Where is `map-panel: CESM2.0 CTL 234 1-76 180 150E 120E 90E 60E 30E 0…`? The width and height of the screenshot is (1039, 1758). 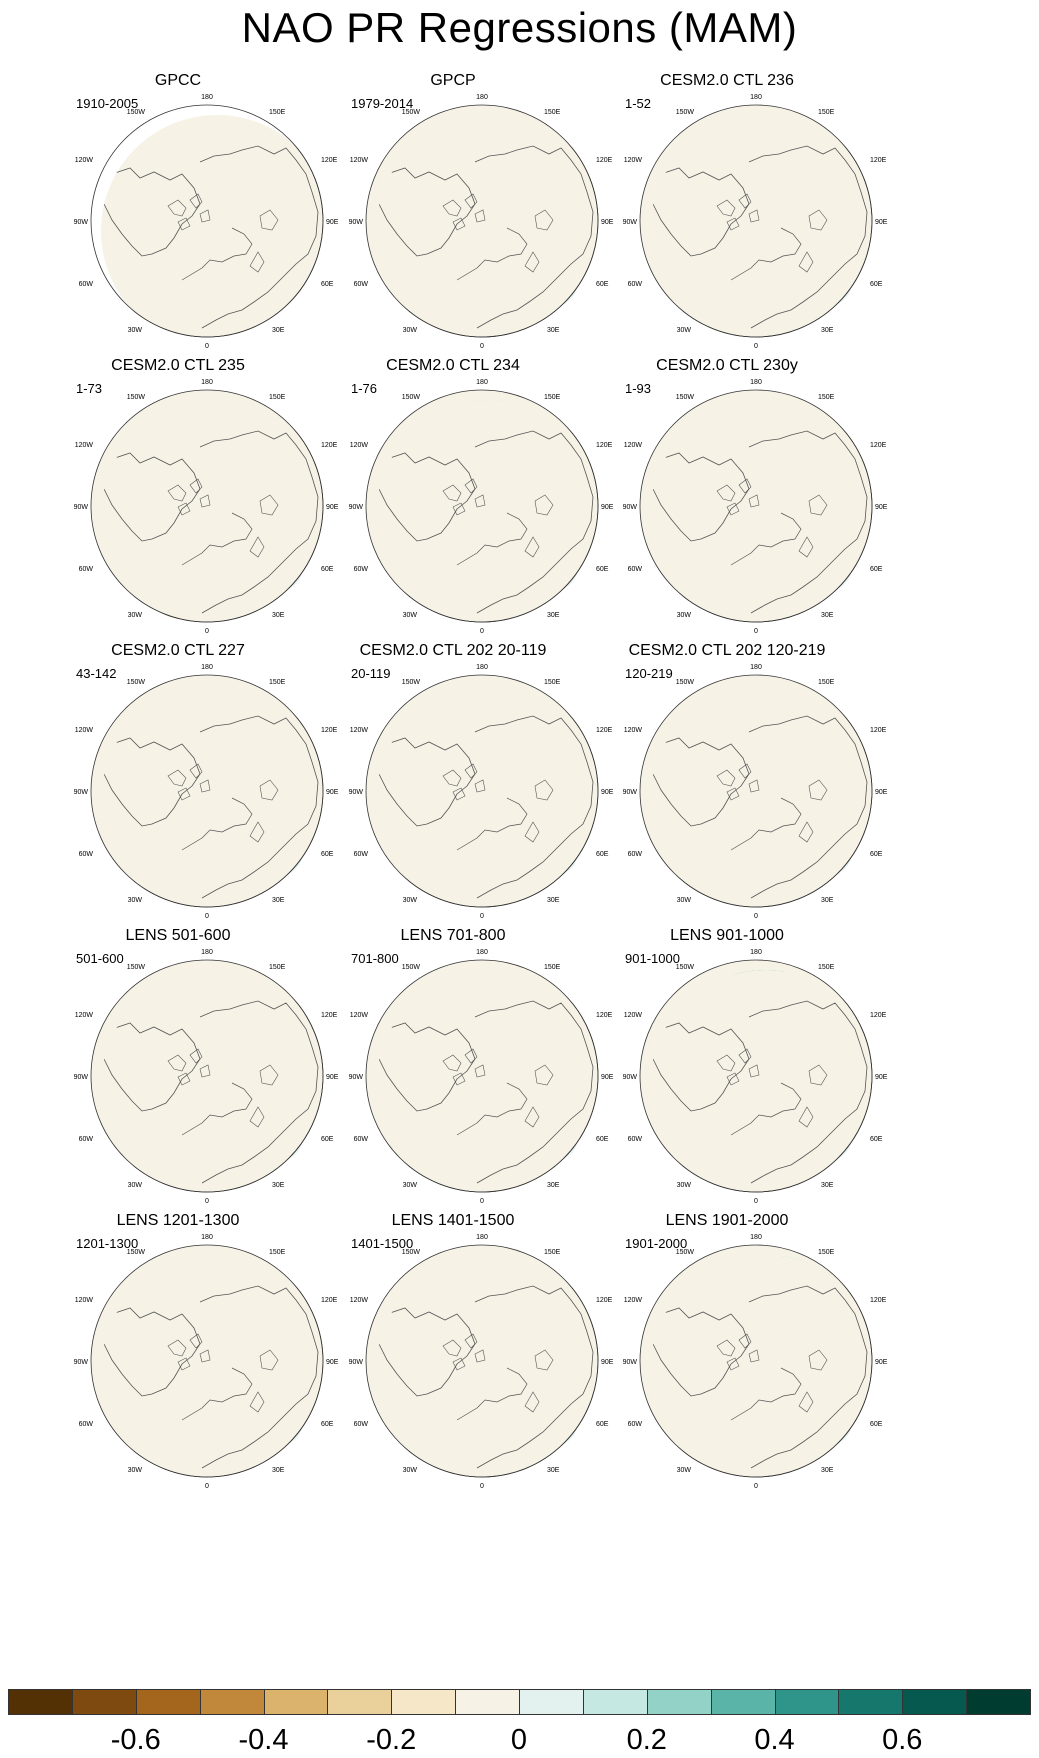
map-panel: CESM2.0 CTL 234 1-76 180 150E 120E 90E 60E 30E 0… is located at coordinates (497, 513).